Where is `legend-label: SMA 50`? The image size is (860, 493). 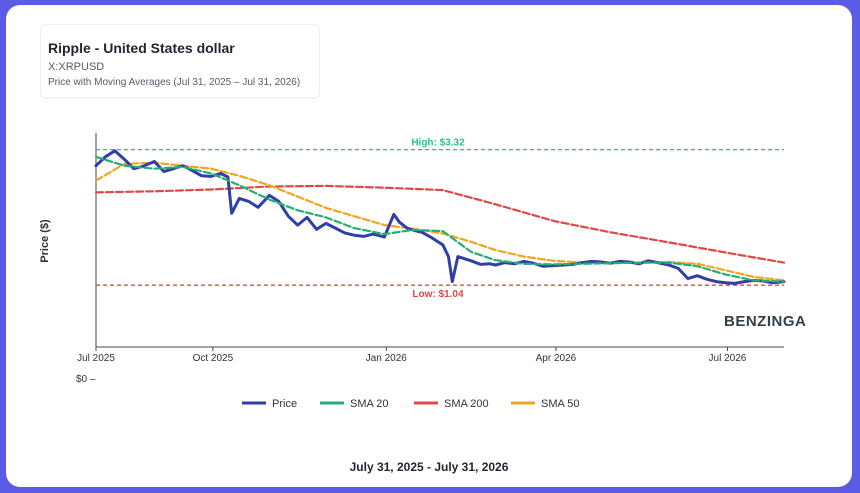 legend-label: SMA 50 is located at coordinates (560, 404).